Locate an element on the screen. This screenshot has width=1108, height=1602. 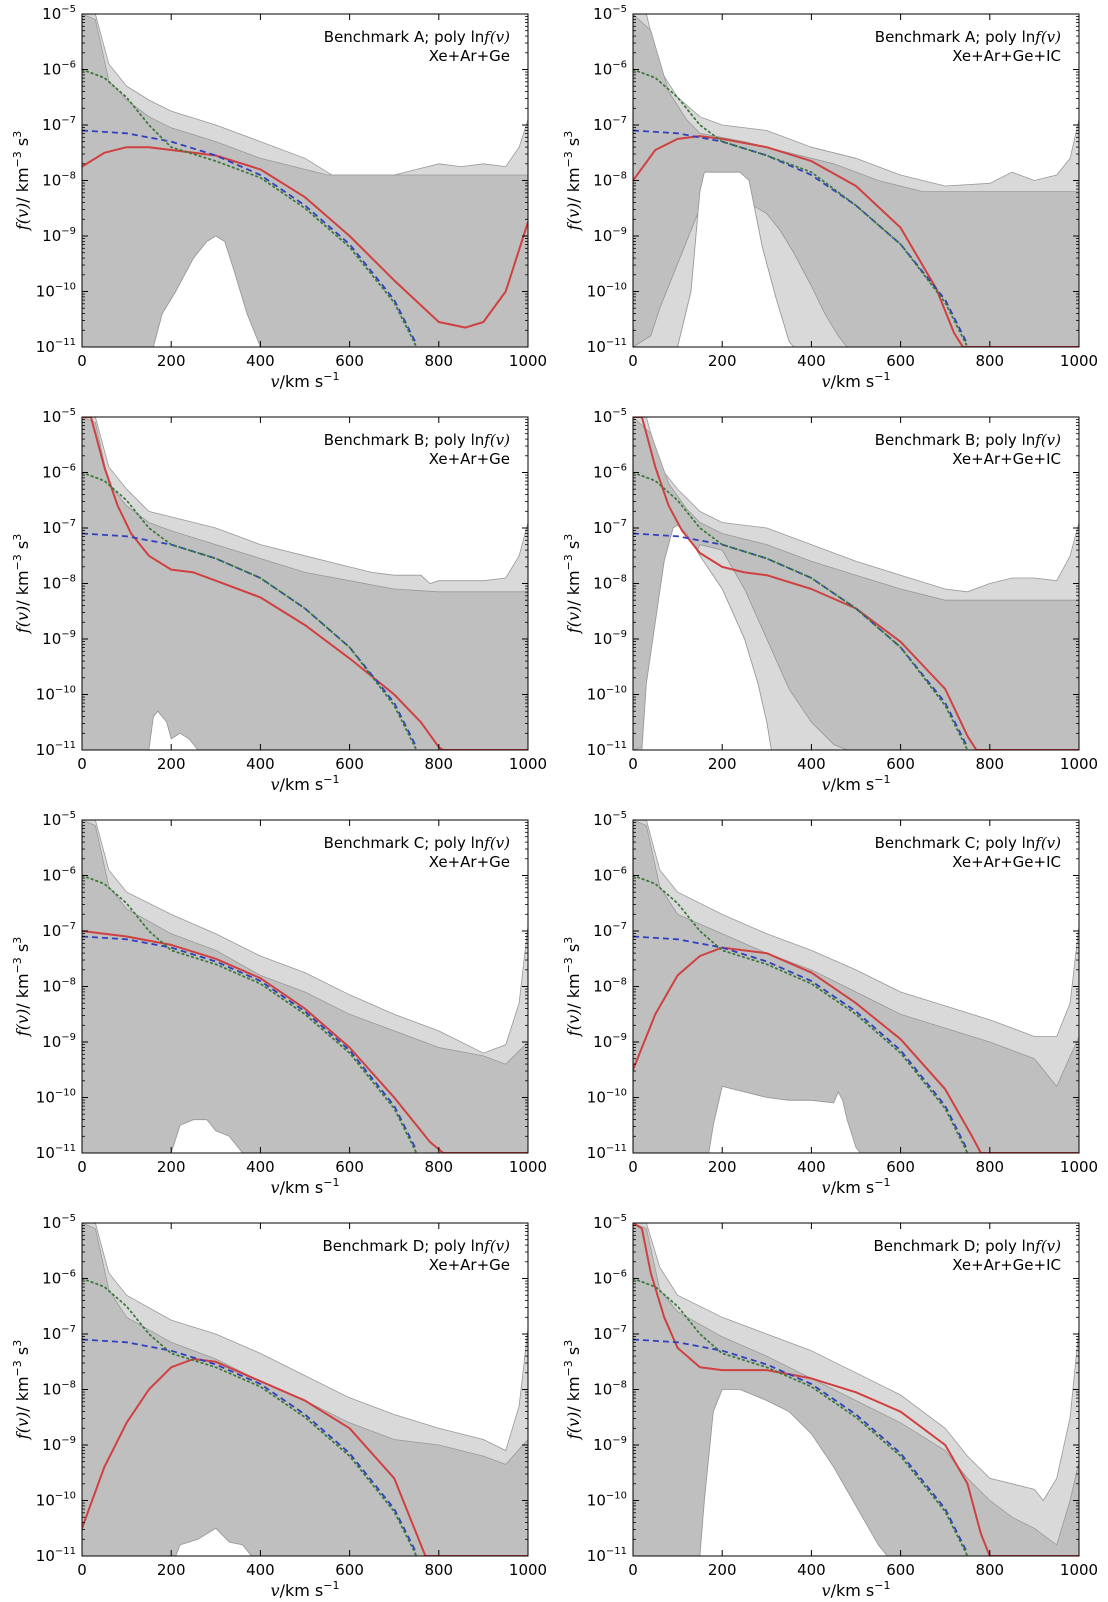
chart-6-y-tick-label: 10⁻⁶ is located at coordinates (610, 875).